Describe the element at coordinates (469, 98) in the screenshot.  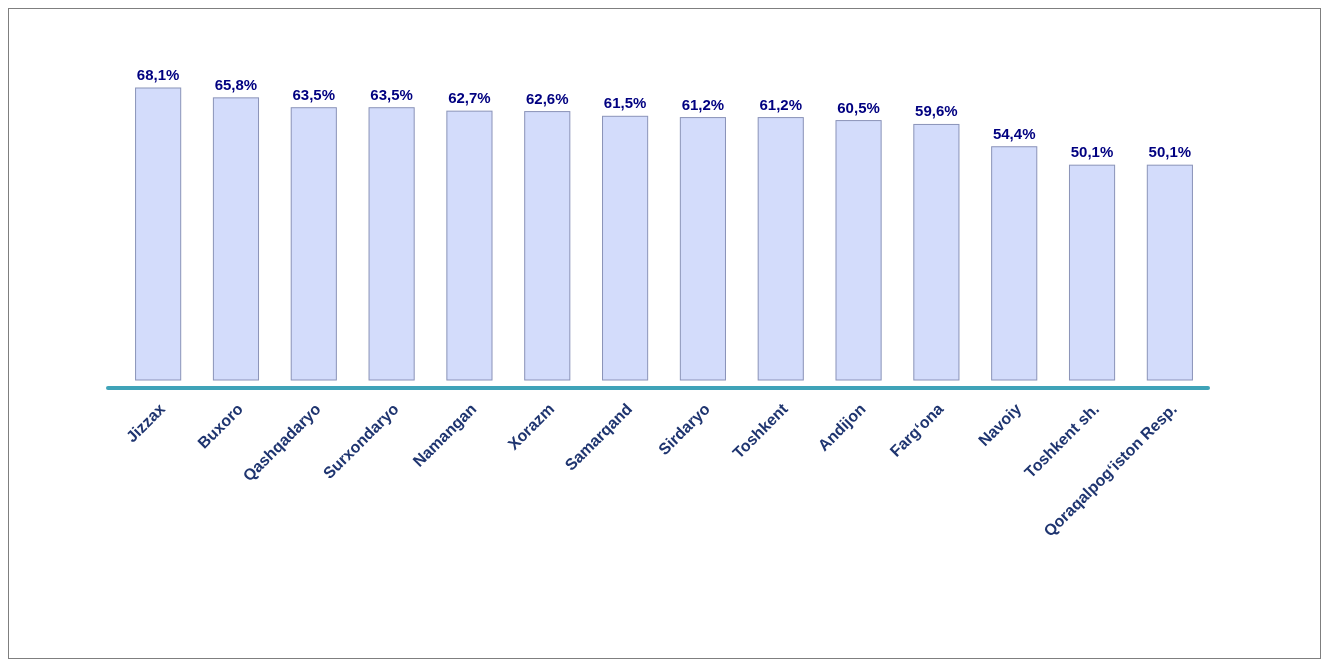
I see `data-label: 62,7%` at that location.